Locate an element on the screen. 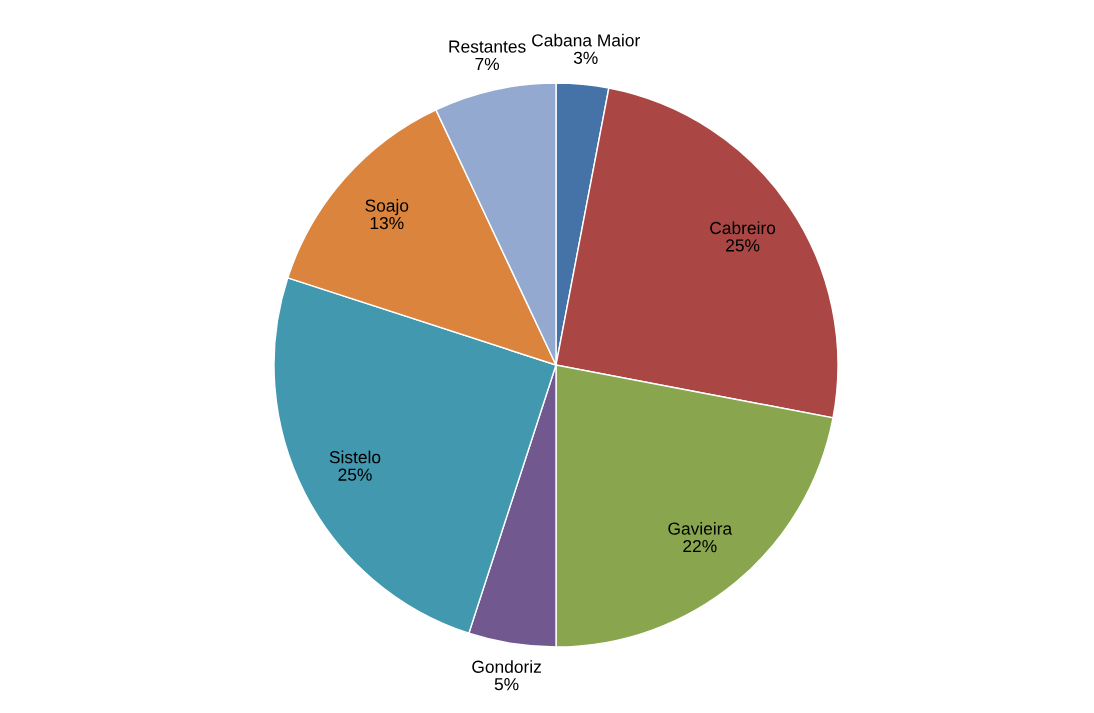  slice-label: Soajo is located at coordinates (387, 207).